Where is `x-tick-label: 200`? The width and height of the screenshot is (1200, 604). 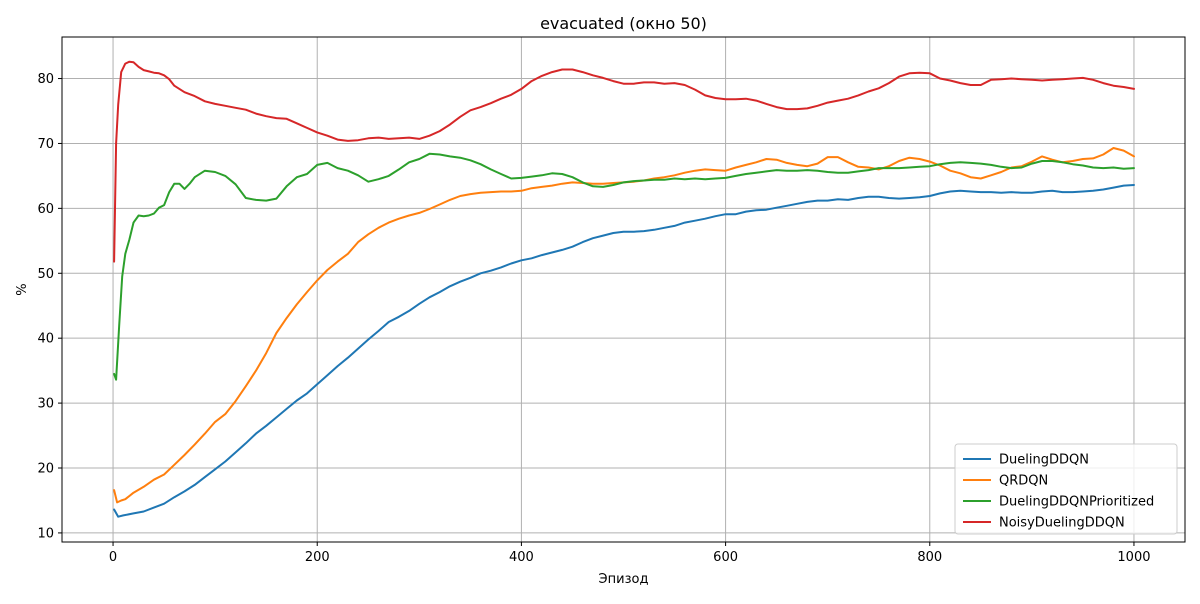 x-tick-label: 200 is located at coordinates (317, 557).